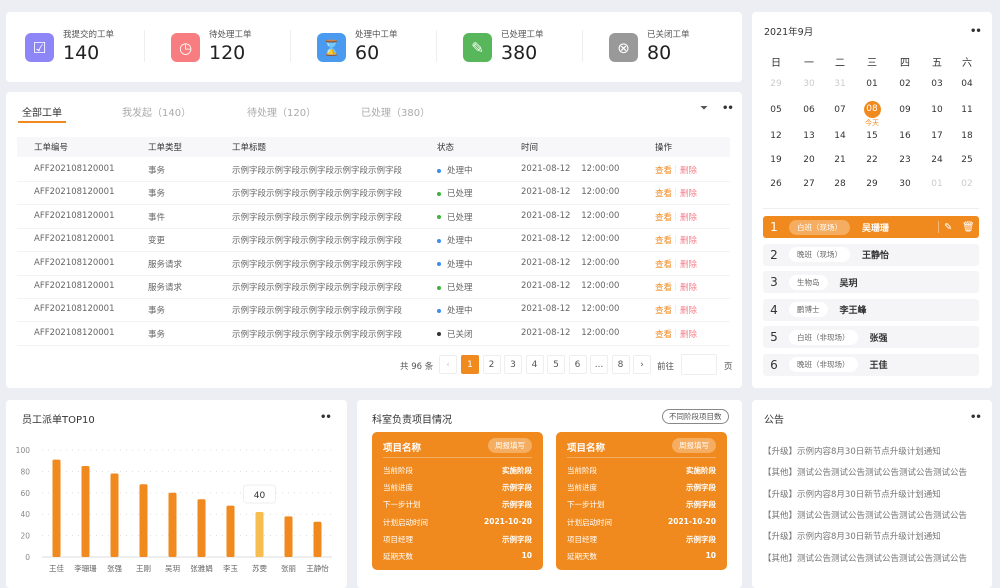 The image size is (1000, 588). Describe the element at coordinates (905, 110) in the screenshot. I see `calendar-day: 09` at that location.